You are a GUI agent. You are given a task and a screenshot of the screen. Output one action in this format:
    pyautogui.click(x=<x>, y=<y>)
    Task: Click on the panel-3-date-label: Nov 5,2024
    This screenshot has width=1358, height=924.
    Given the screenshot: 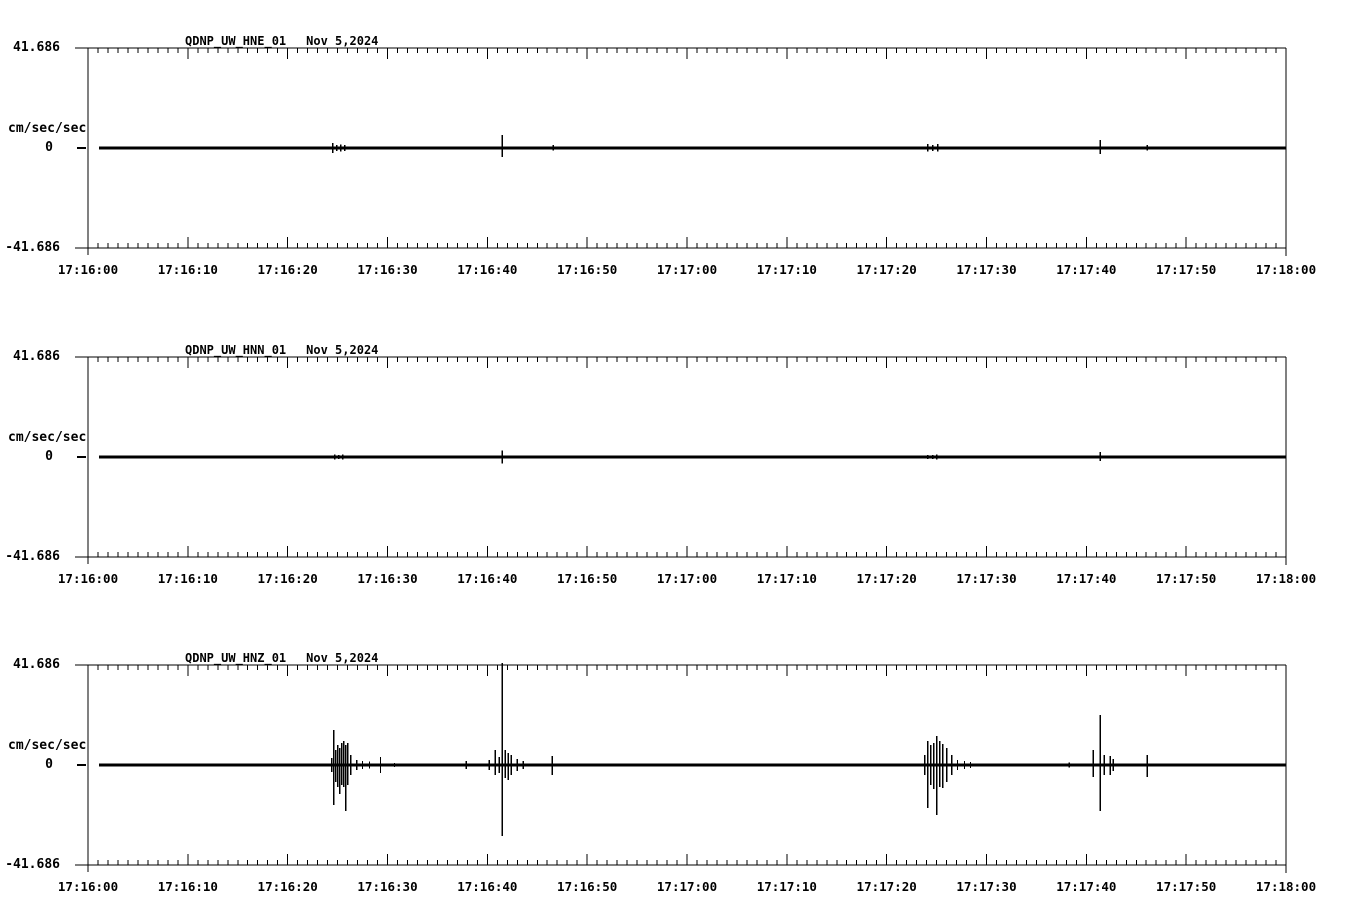 What is the action you would take?
    pyautogui.click(x=342, y=658)
    